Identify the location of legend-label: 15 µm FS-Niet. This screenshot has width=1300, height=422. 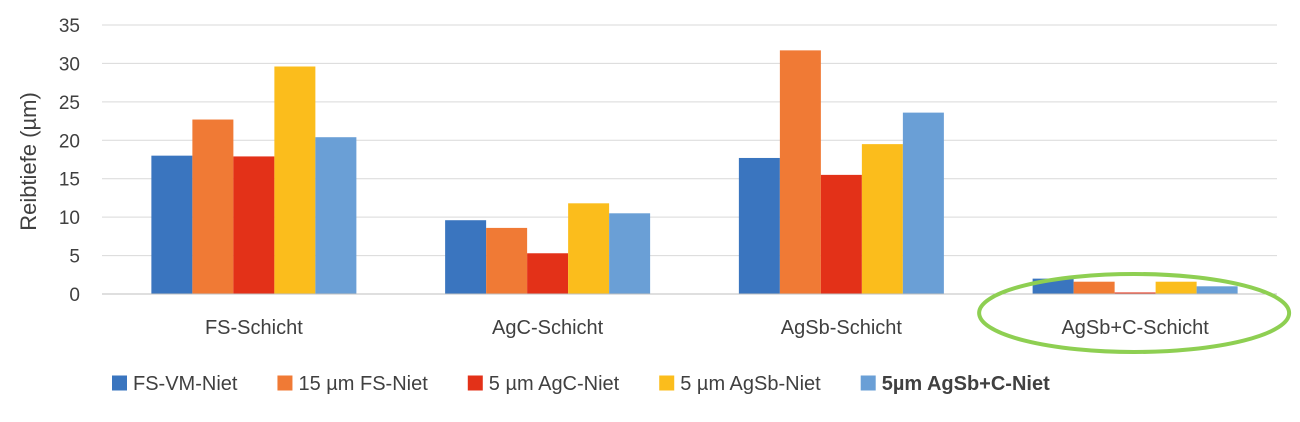
(363, 384).